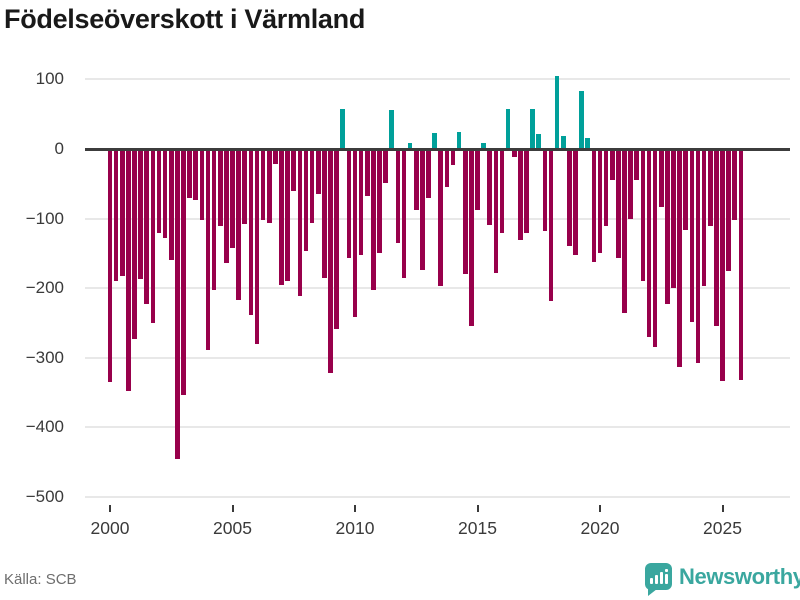 This screenshot has width=800, height=600. I want to click on y-axis-label: −200, so click(44, 288).